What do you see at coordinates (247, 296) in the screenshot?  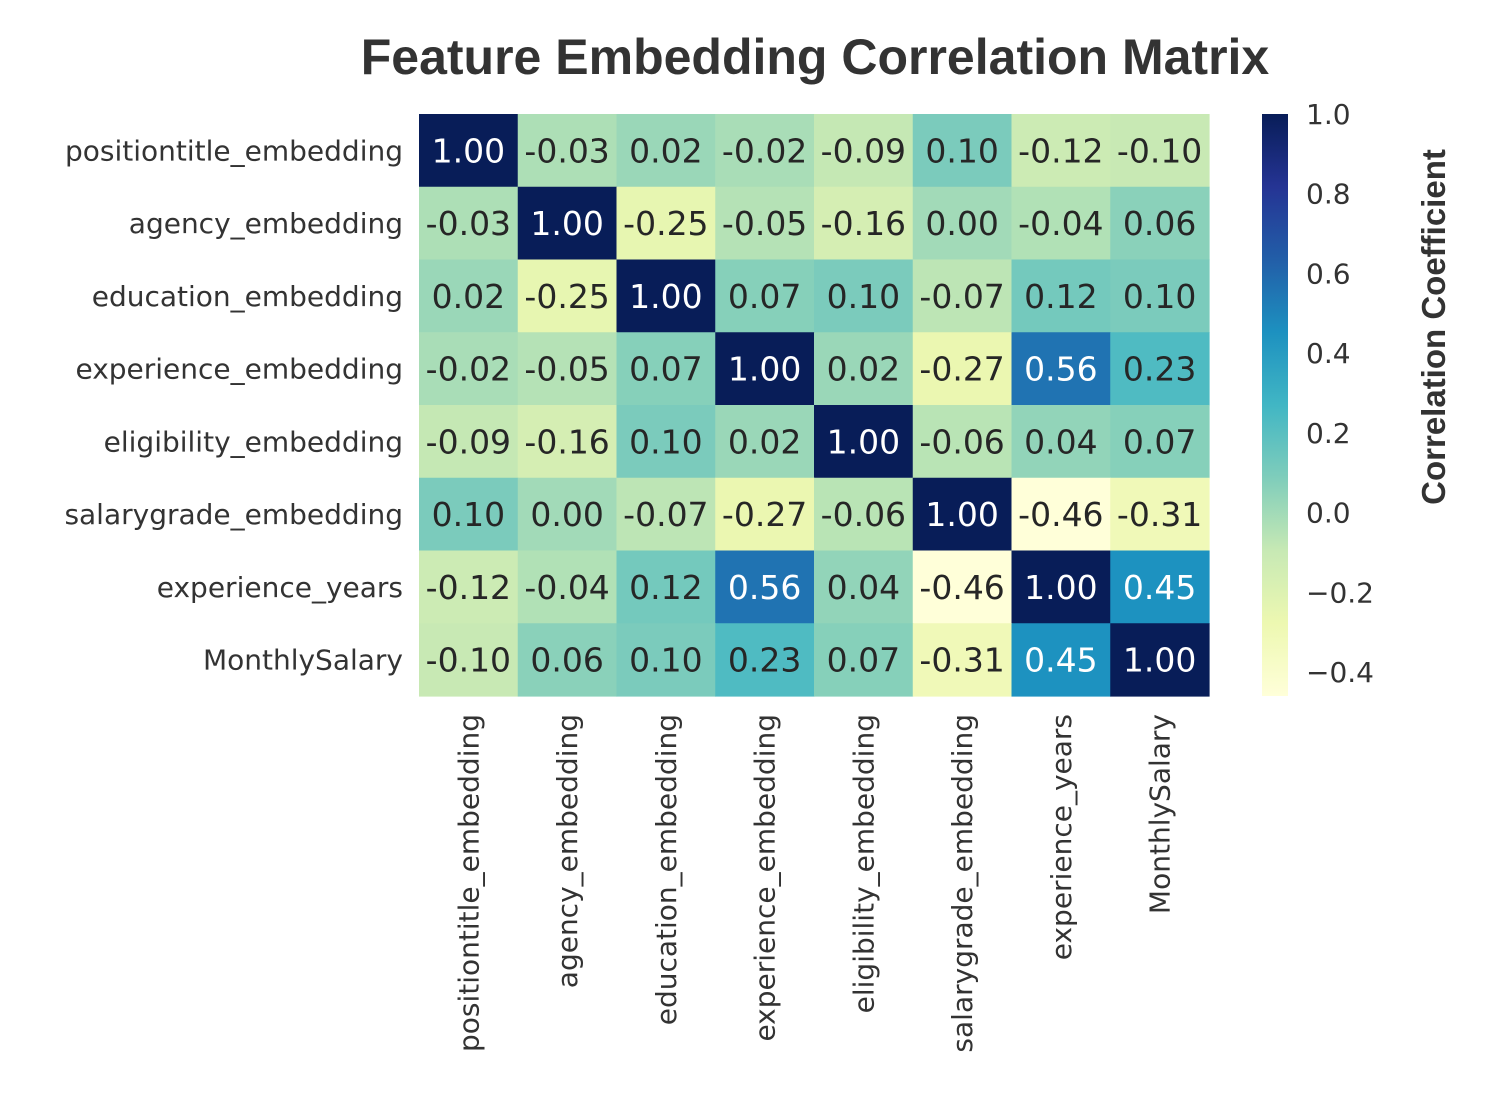 I see `row-label: education_embedding` at bounding box center [247, 296].